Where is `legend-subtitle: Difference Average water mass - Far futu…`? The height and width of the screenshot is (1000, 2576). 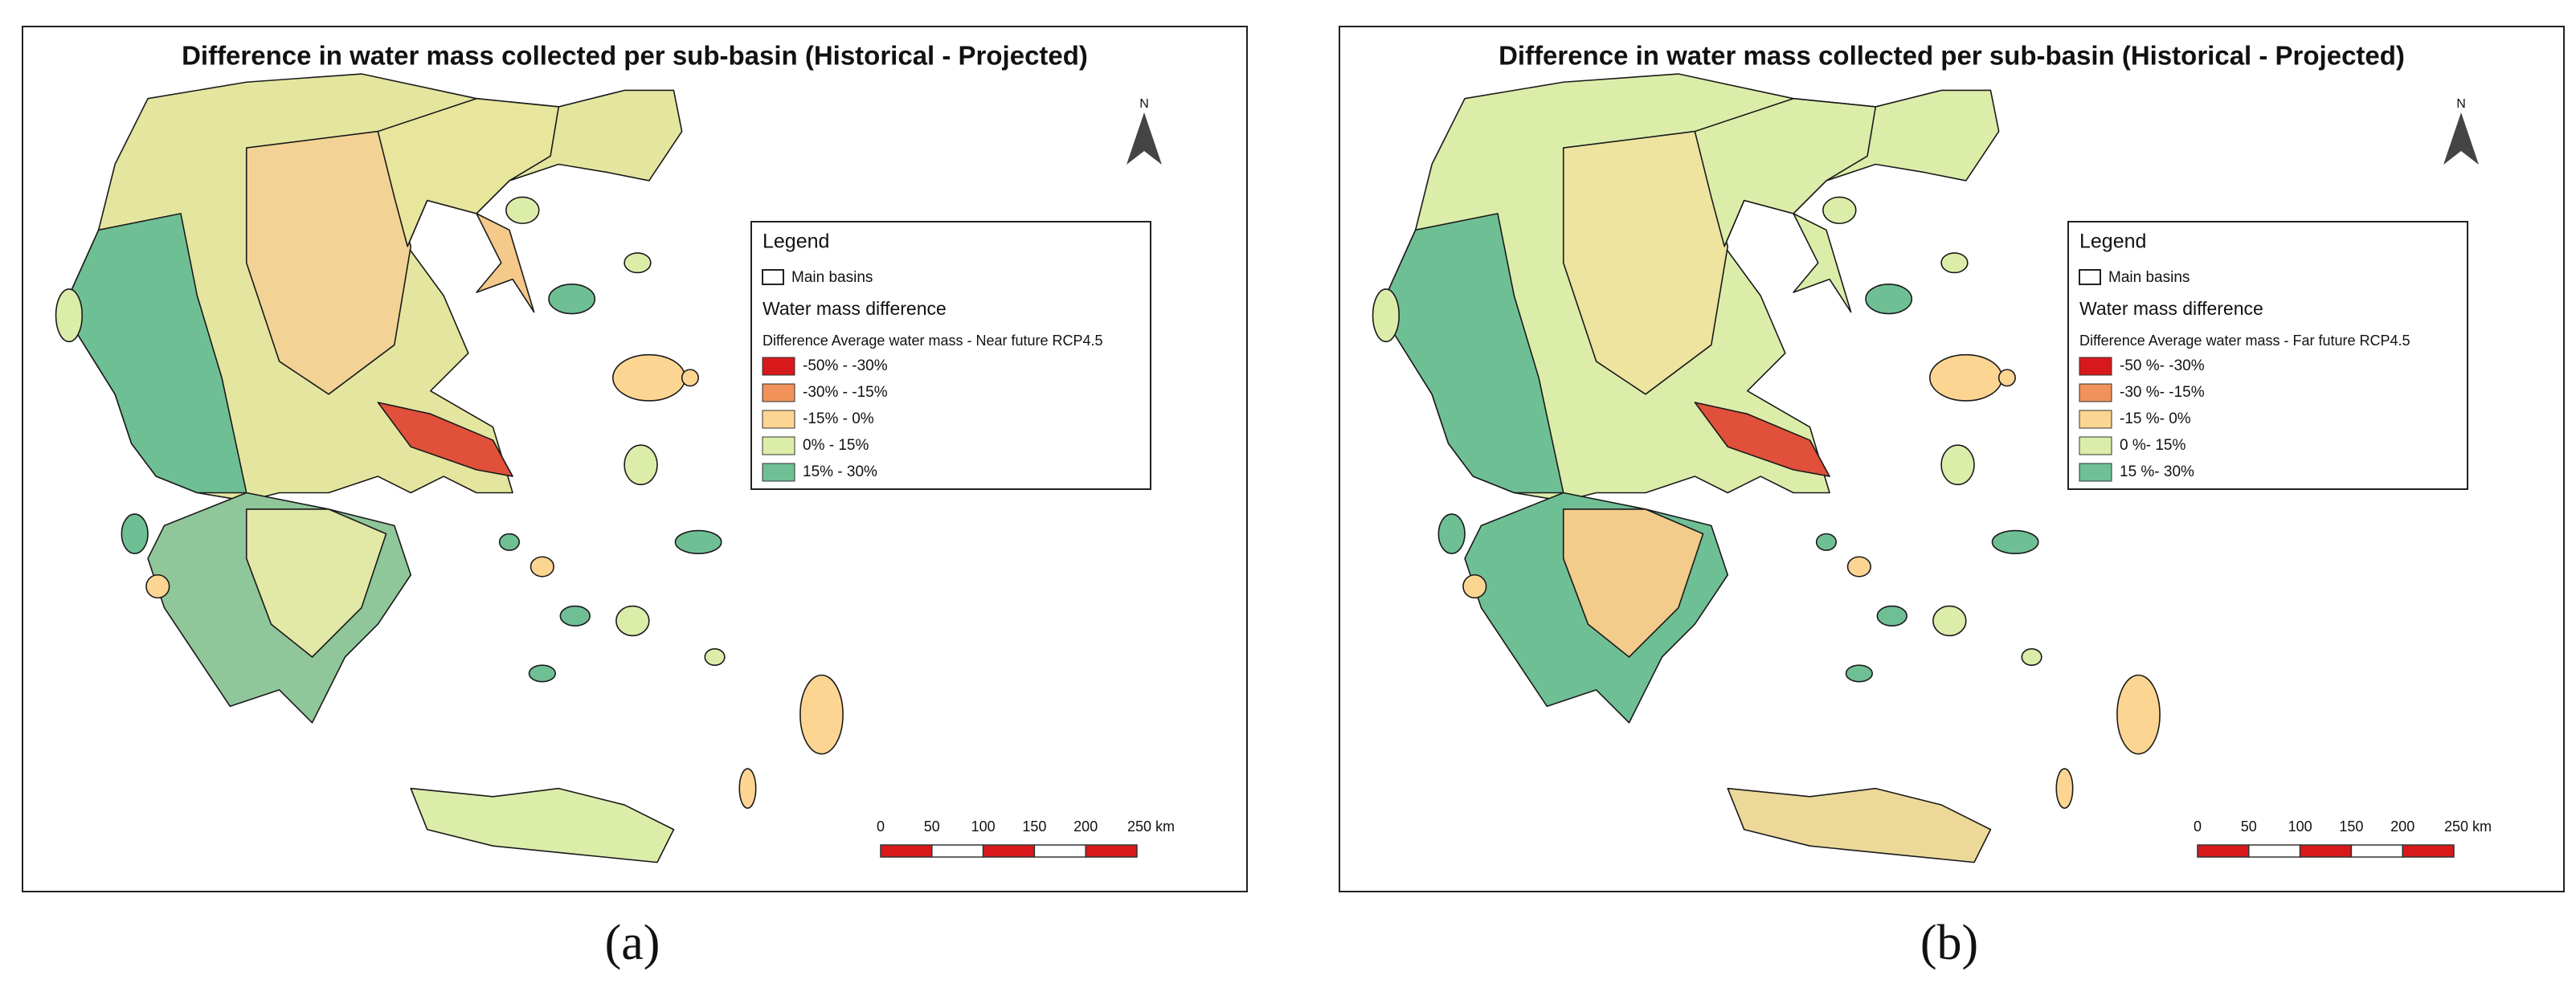 legend-subtitle: Difference Average water mass - Far futu… is located at coordinates (2245, 341).